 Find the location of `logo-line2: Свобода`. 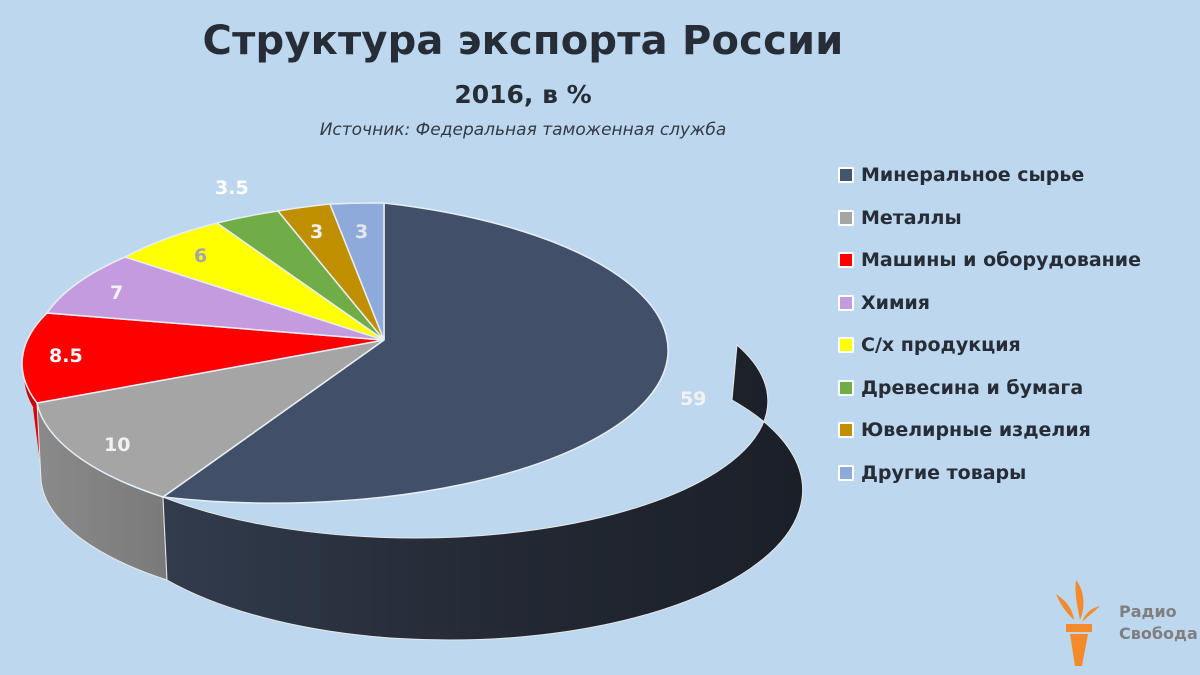

logo-line2: Свобода is located at coordinates (1158, 633).